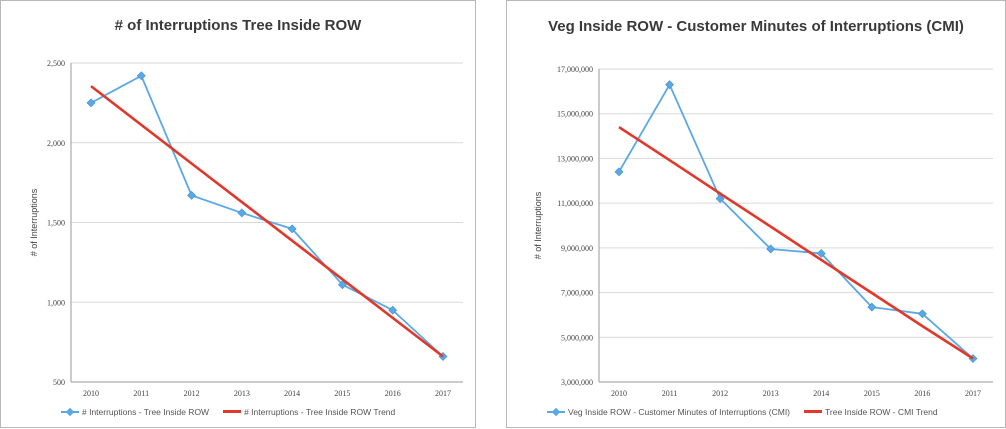 This screenshot has height=429, width=1006. Describe the element at coordinates (575, 114) in the screenshot. I see `y-tick-label: 15,000,000` at that location.